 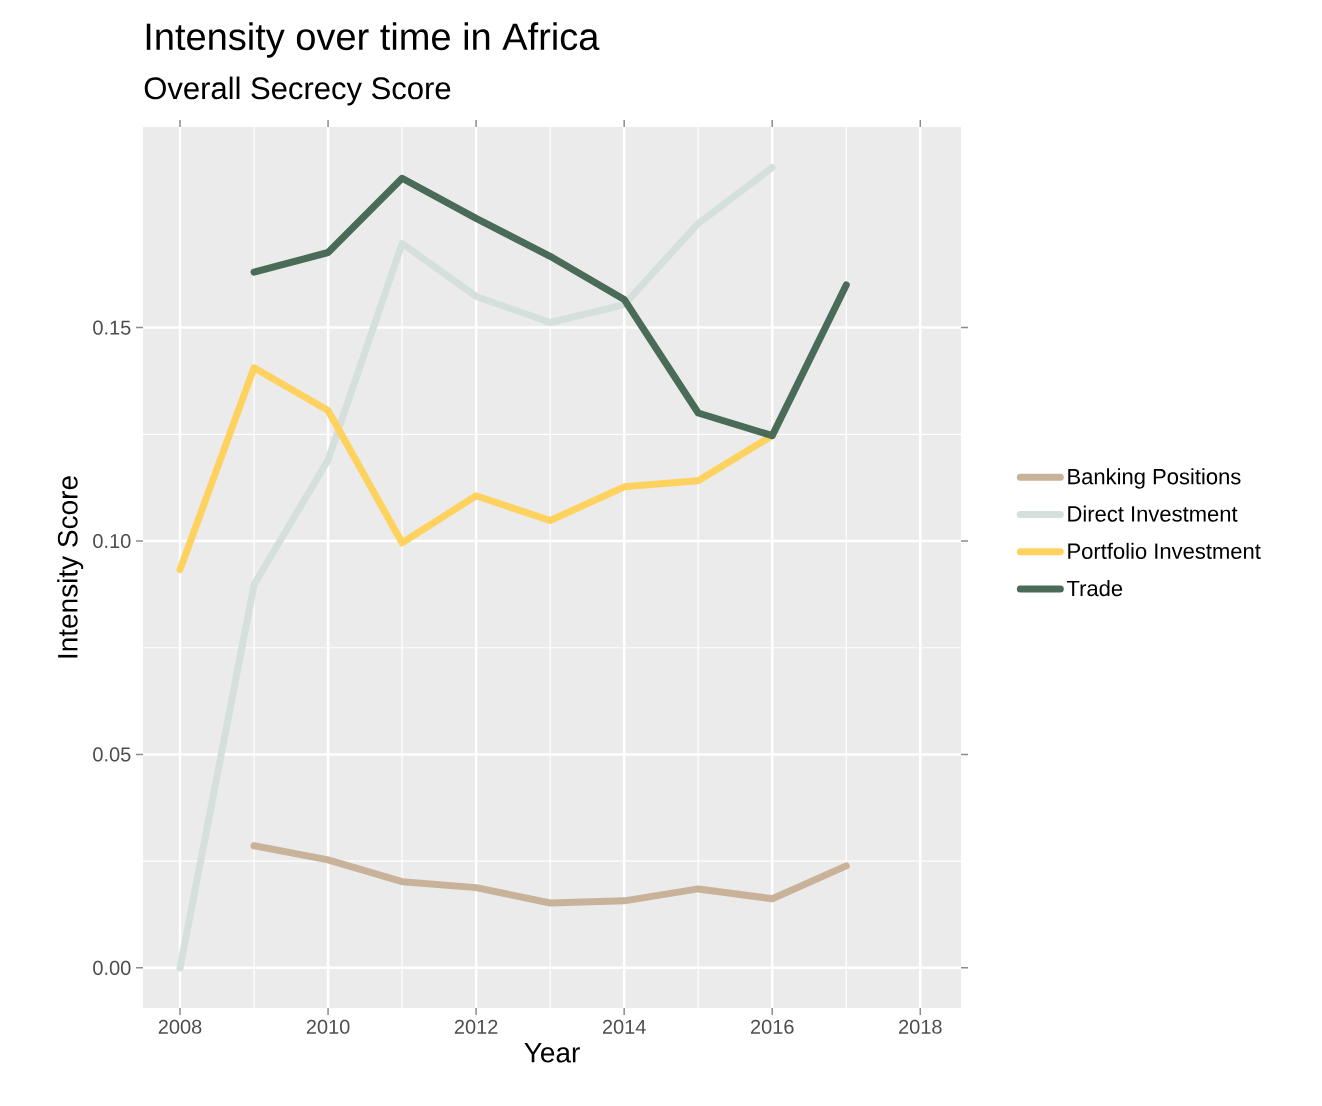 I want to click on legend-label: Banking Positions, so click(x=1154, y=478).